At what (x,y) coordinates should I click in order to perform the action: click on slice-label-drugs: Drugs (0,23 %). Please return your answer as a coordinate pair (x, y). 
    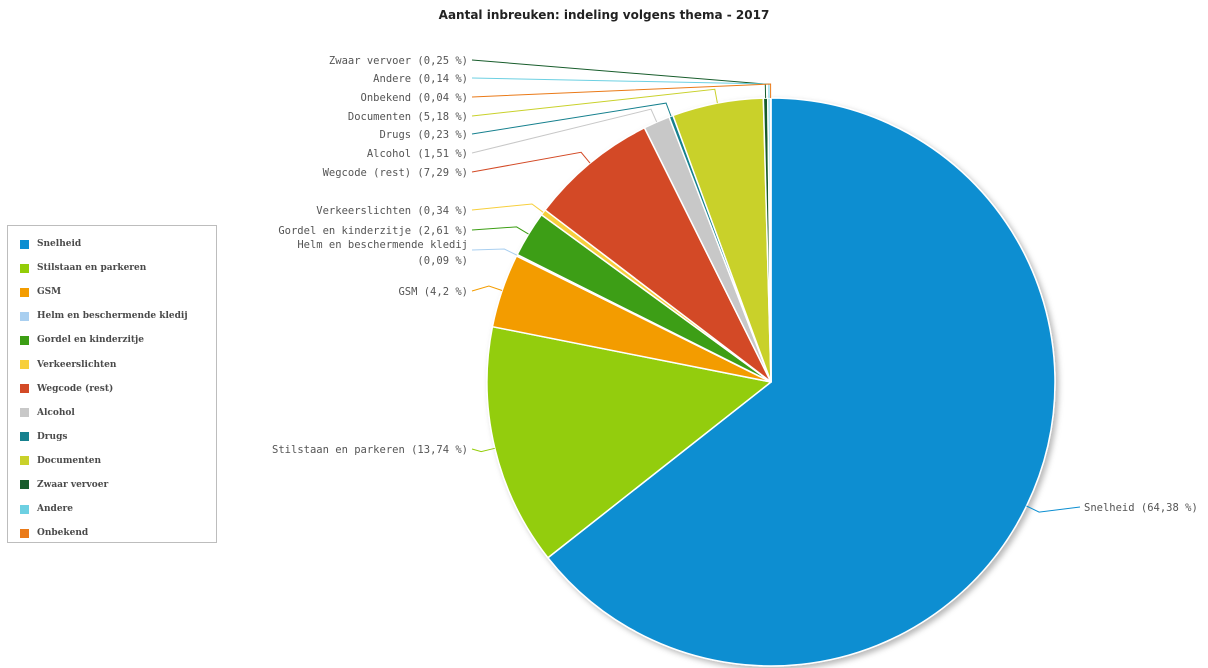
    Looking at the image, I should click on (423, 135).